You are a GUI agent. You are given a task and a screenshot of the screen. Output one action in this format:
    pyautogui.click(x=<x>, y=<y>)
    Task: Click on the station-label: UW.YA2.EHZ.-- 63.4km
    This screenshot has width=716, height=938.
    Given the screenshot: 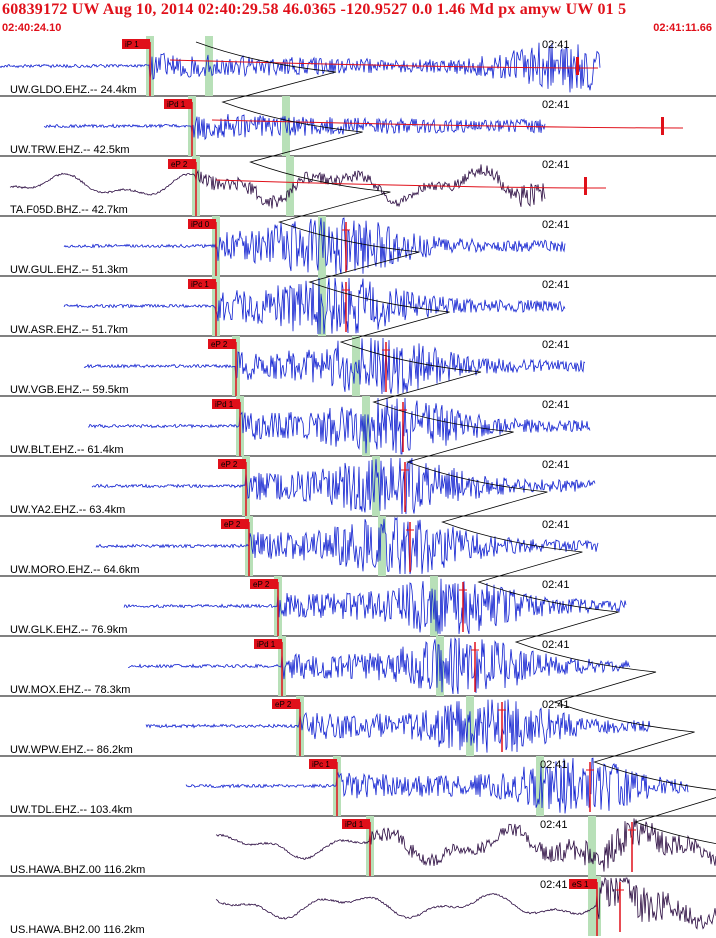 What is the action you would take?
    pyautogui.click(x=67, y=510)
    